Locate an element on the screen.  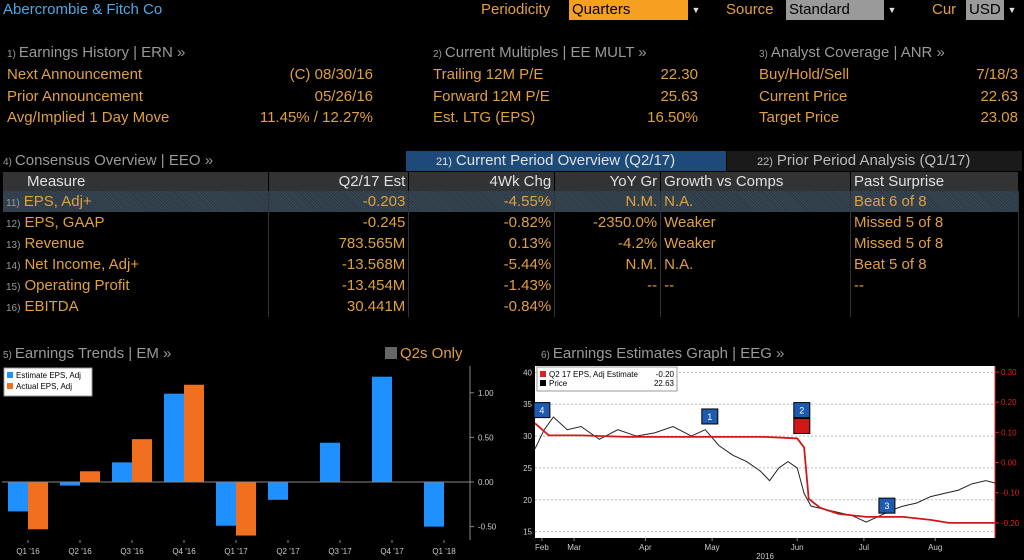
yoy-cell: -4.2% is located at coordinates (608, 243).